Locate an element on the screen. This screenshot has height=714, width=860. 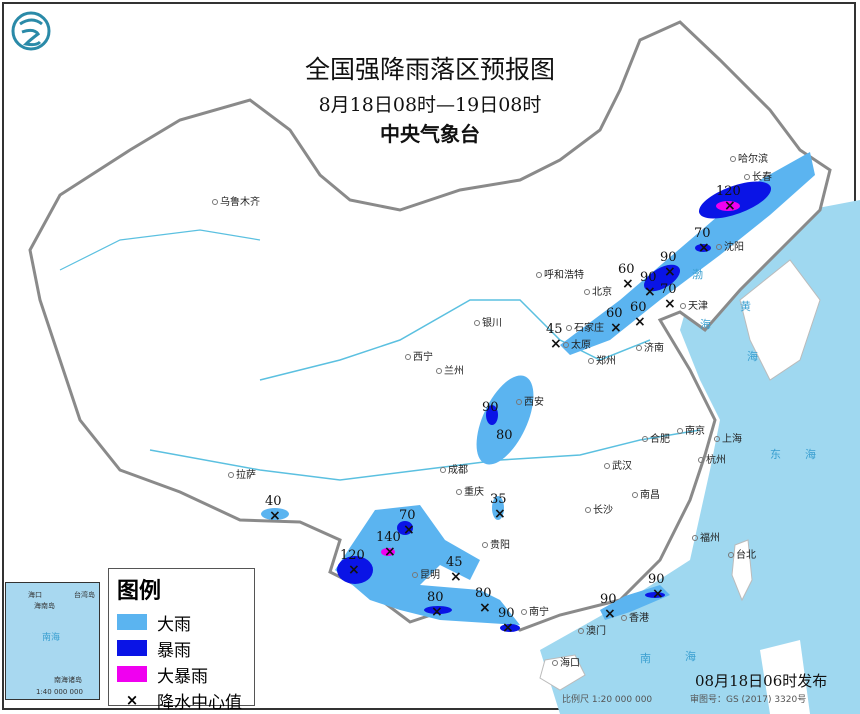
issue-time: 08月18日06时发布 is located at coordinates (761, 681).